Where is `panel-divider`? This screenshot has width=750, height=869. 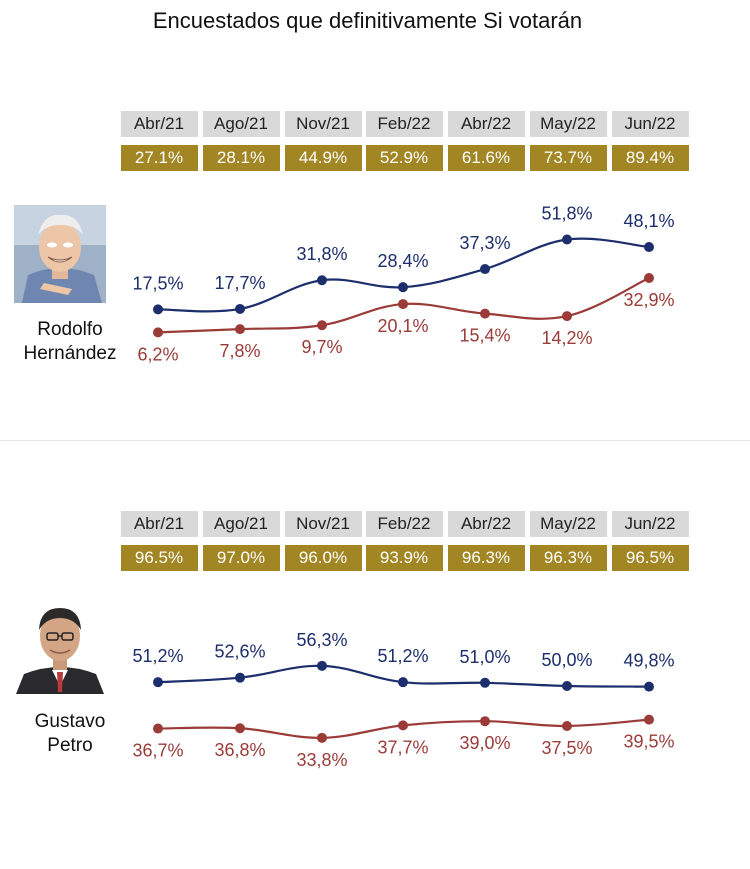
panel-divider is located at coordinates (375, 440).